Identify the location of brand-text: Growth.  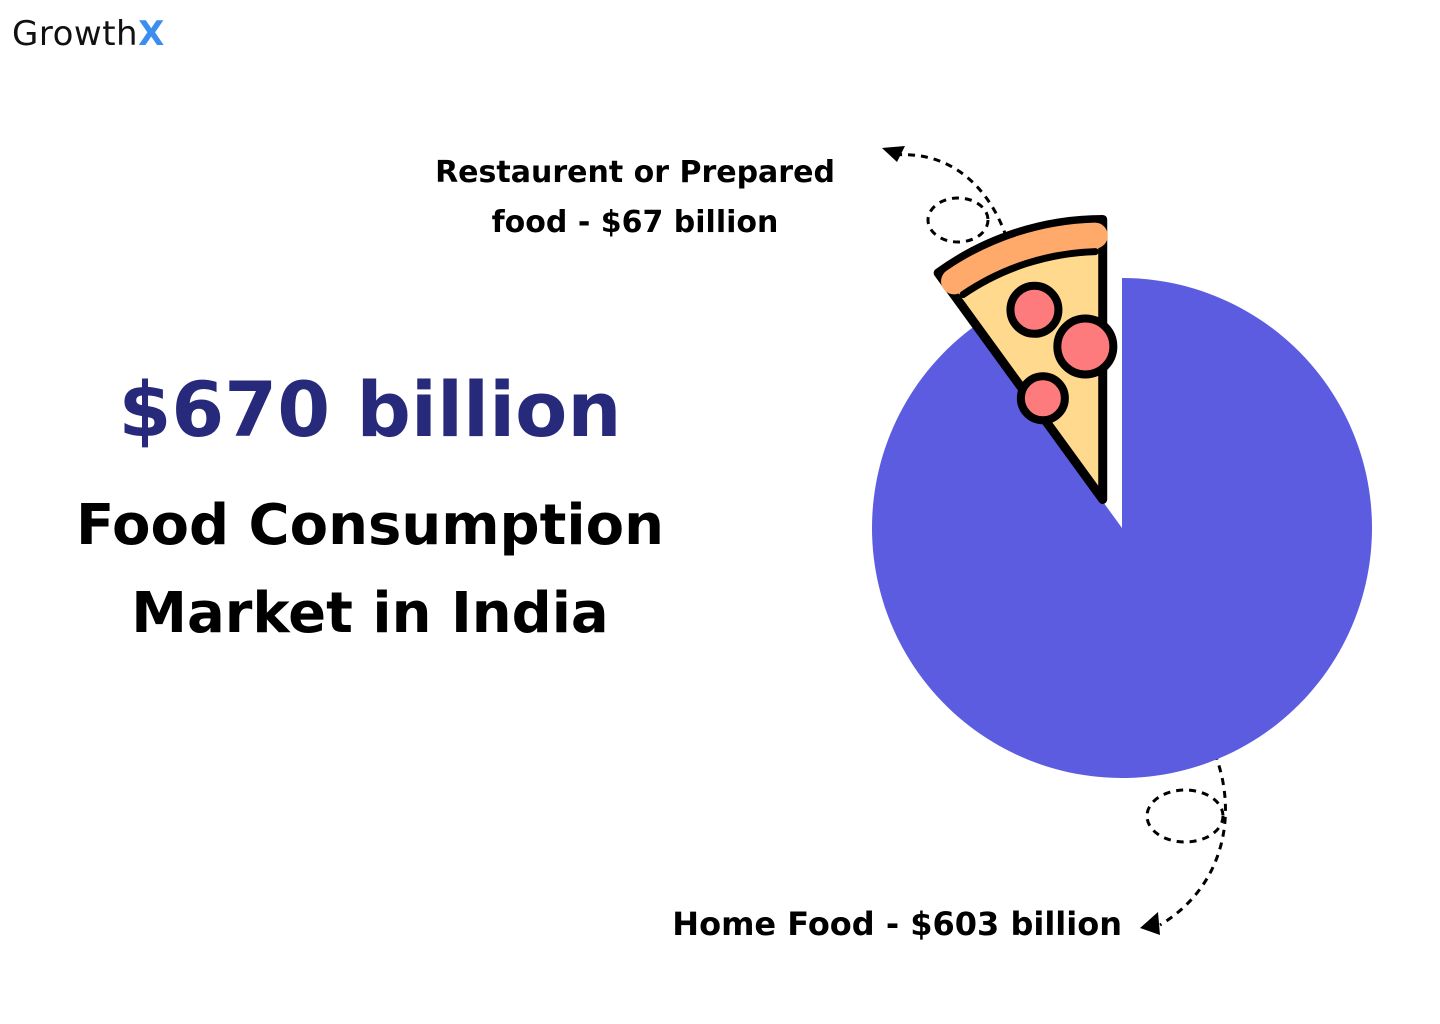
(75, 34).